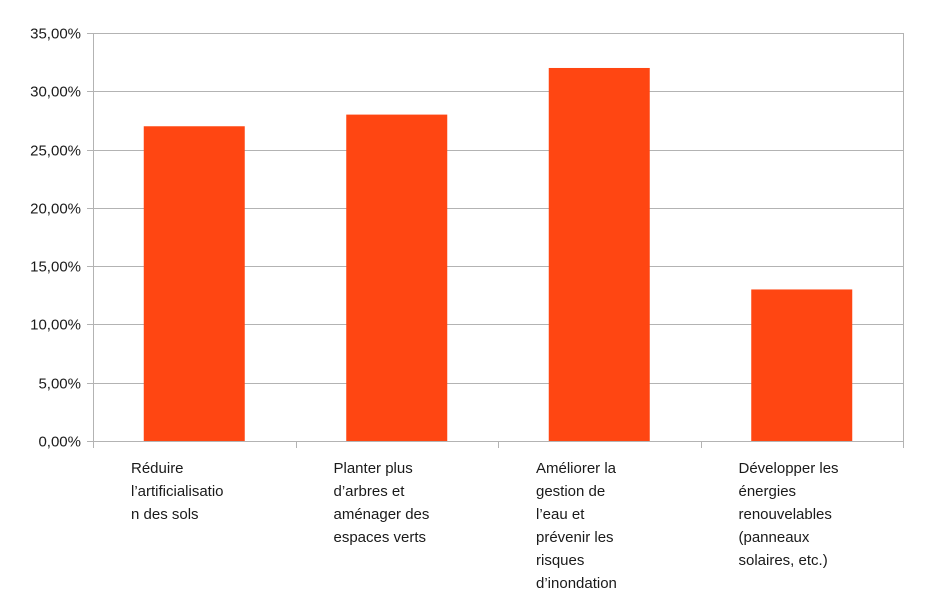 The image size is (946, 609). What do you see at coordinates (560, 560) in the screenshot?
I see `x-category-label-line: risques` at bounding box center [560, 560].